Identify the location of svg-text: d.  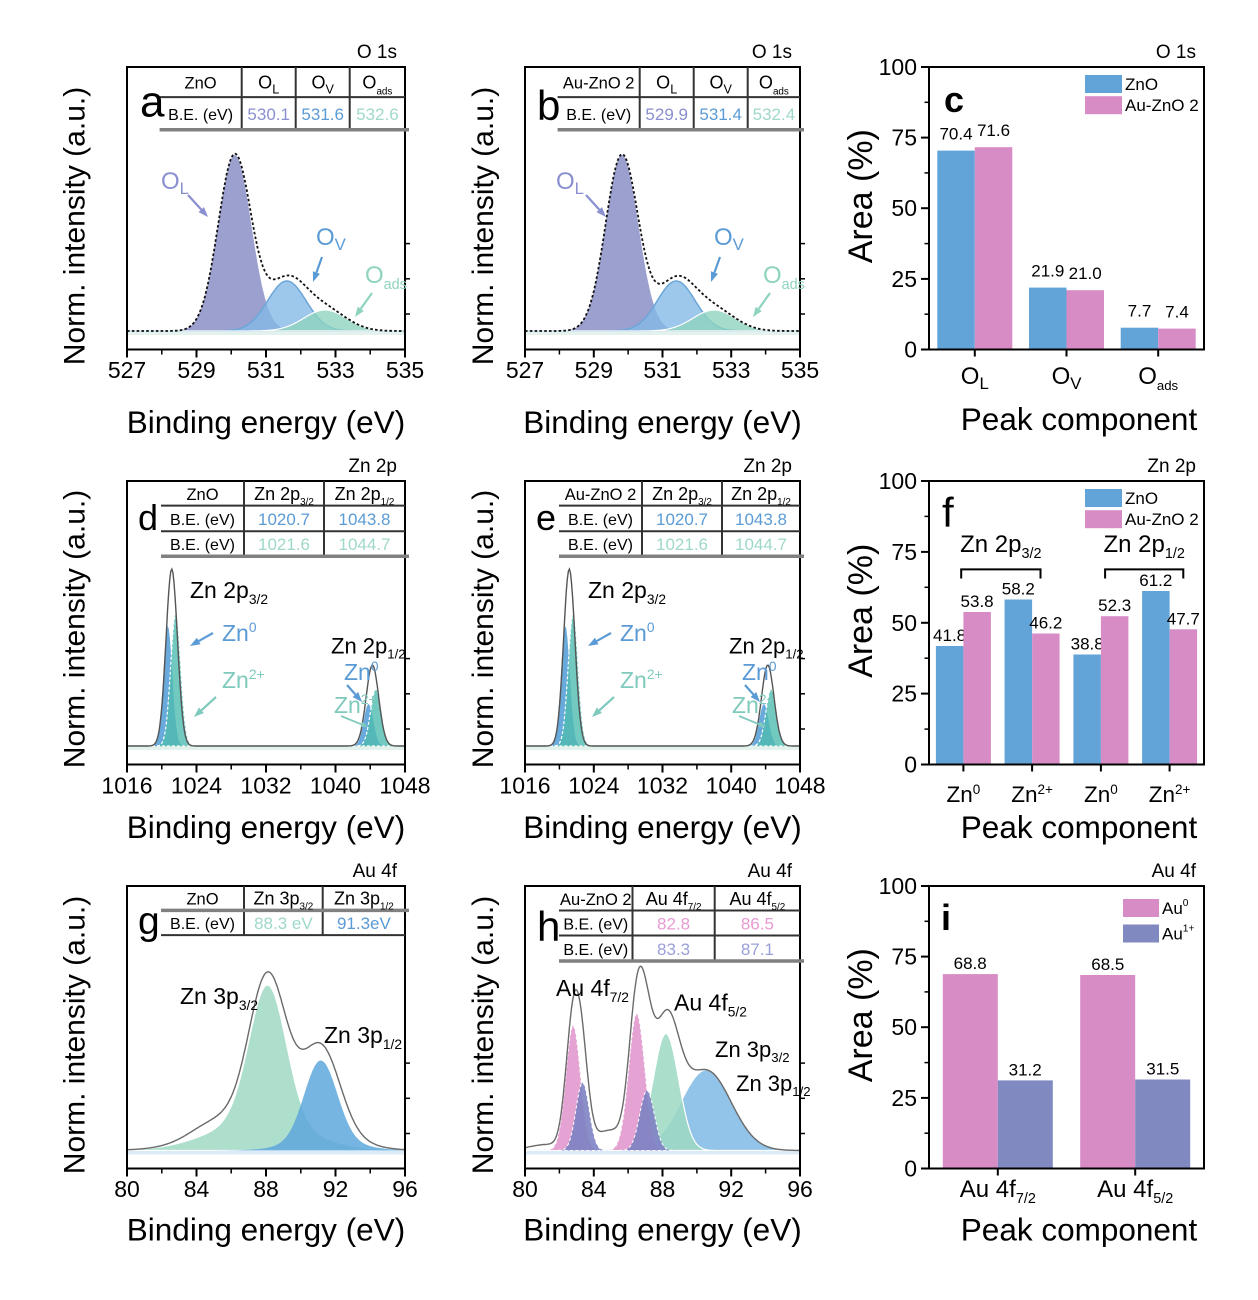
(148, 517).